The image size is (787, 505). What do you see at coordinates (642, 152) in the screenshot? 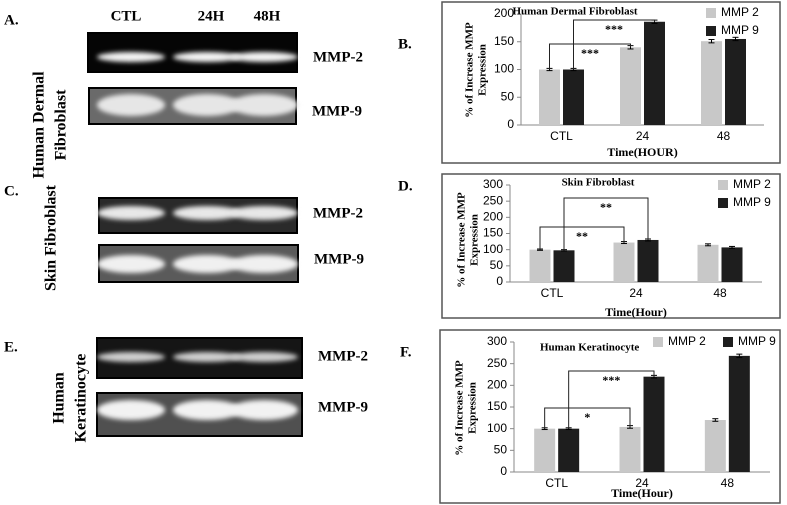
I see `x-axis-label: Time(HOUR)` at bounding box center [642, 152].